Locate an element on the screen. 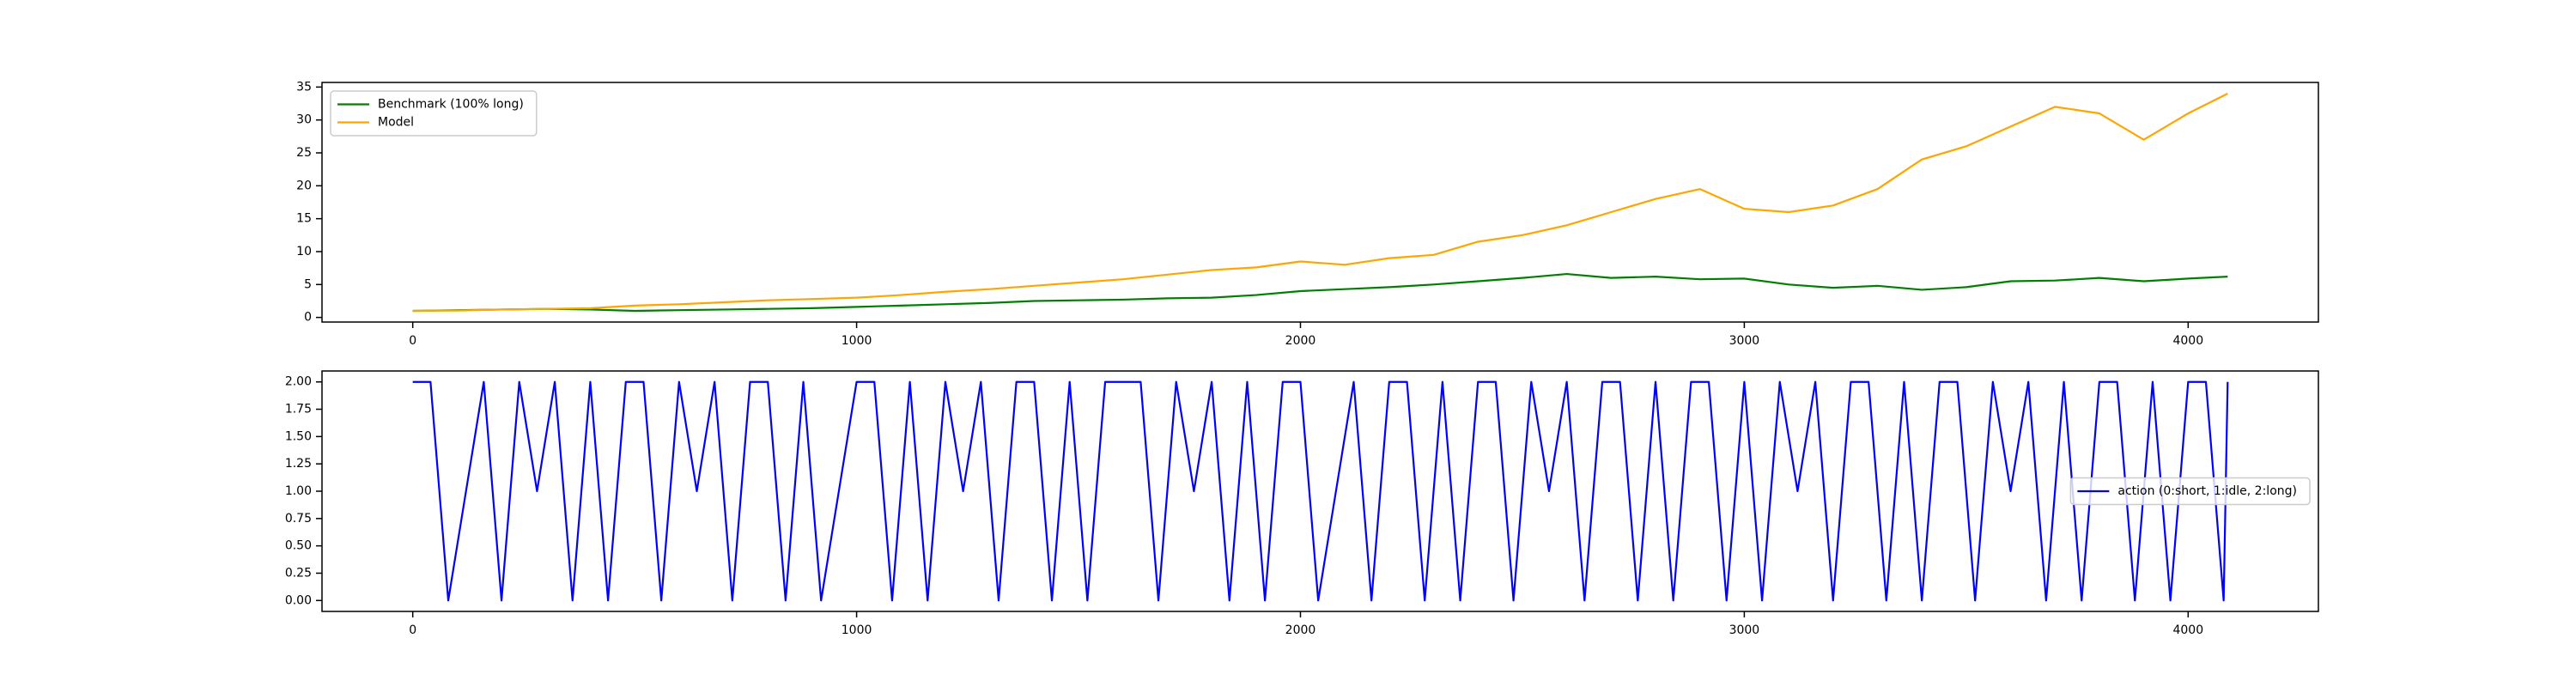 Image resolution: width=2576 pixels, height=687 pixels. y-tick-label: 2.00 is located at coordinates (298, 382).